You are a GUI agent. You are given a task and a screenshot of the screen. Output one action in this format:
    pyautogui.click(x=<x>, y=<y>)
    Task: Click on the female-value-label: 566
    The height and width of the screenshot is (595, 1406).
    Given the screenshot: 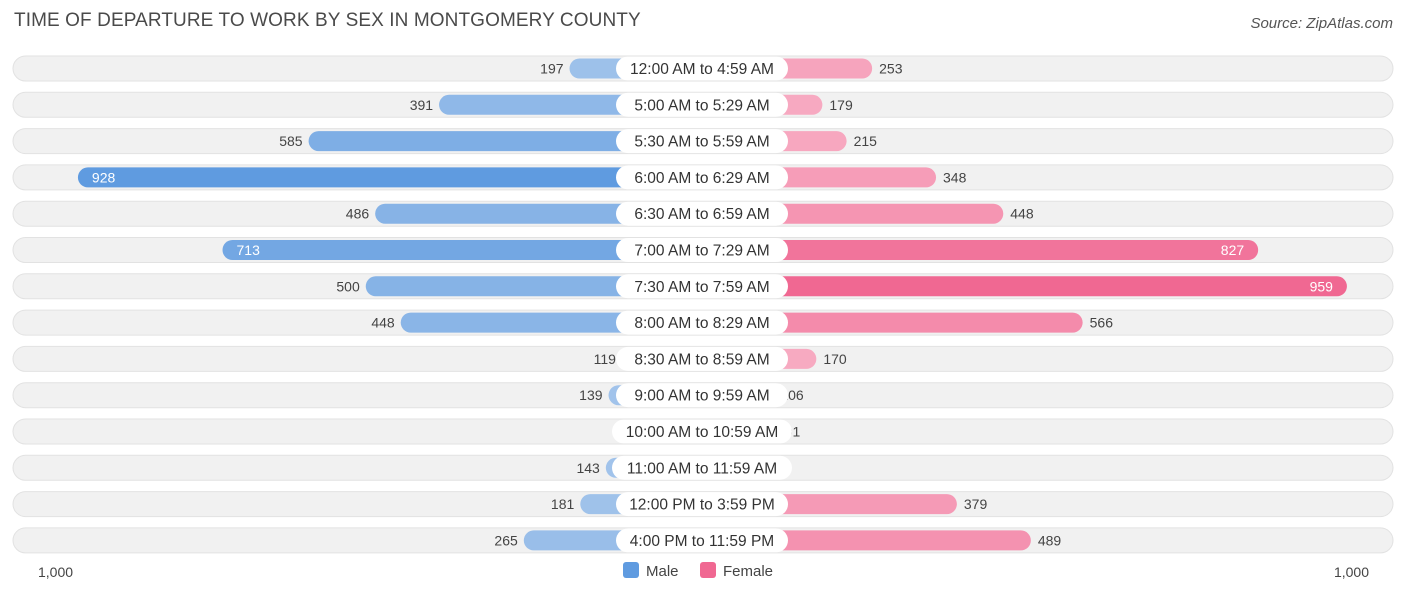 What is the action you would take?
    pyautogui.click(x=1102, y=323)
    